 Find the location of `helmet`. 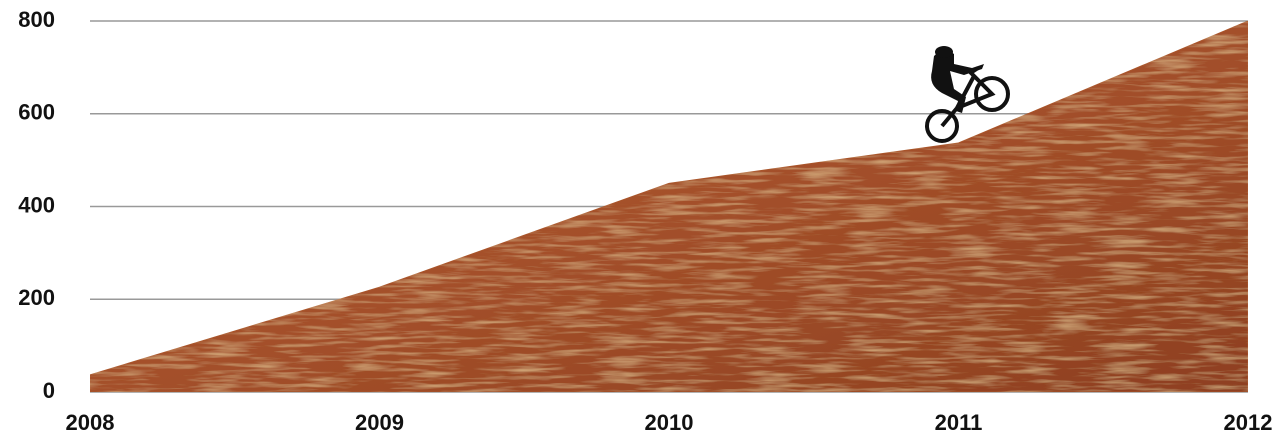

helmet is located at coordinates (944, 52).